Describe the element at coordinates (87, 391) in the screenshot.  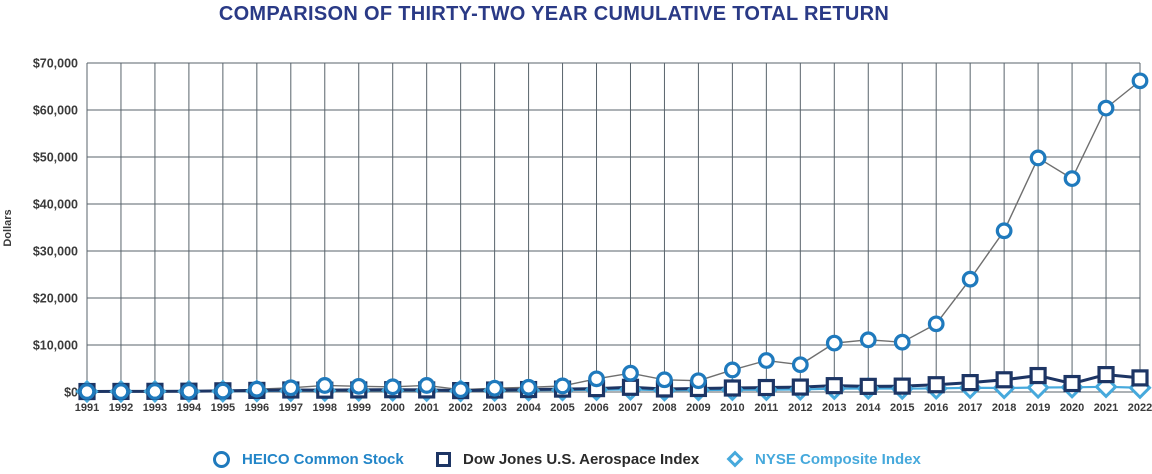
I see `data-point-heico-1991` at that location.